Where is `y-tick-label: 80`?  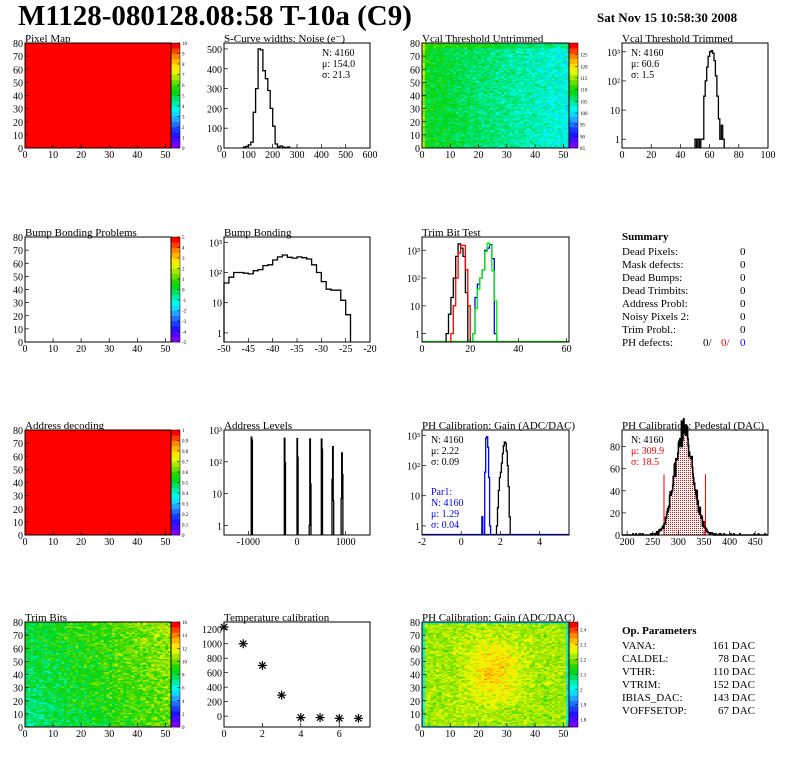
y-tick-label: 80 is located at coordinates (615, 448).